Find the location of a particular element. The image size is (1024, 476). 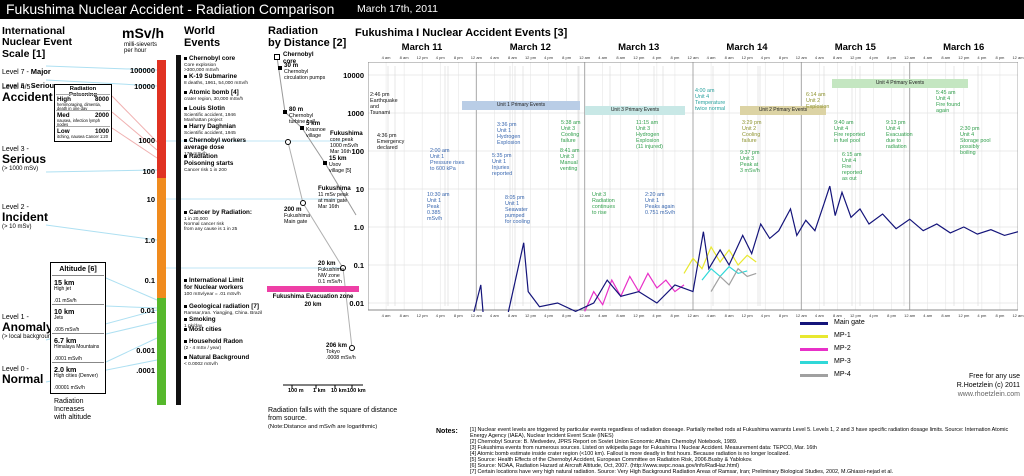

distance-annotation: 20 km Fukushima NW zone 0.1 mSv/h is located at coordinates (331, 272).